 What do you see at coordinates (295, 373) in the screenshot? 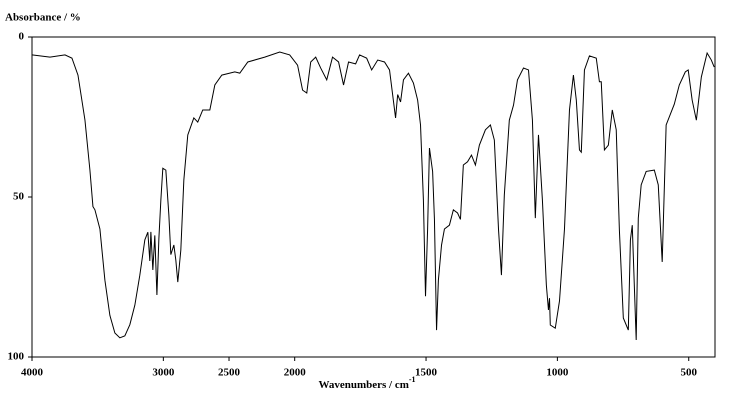
I see `x-tick-label: 2000` at bounding box center [295, 373].